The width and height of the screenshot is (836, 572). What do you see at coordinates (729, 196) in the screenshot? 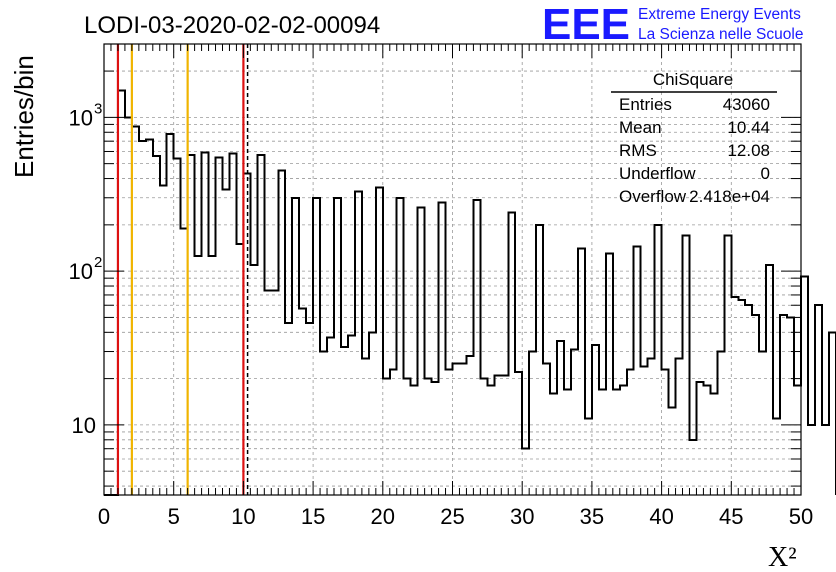
I see `stats-overflow-value: 2.418e+04` at bounding box center [729, 196].